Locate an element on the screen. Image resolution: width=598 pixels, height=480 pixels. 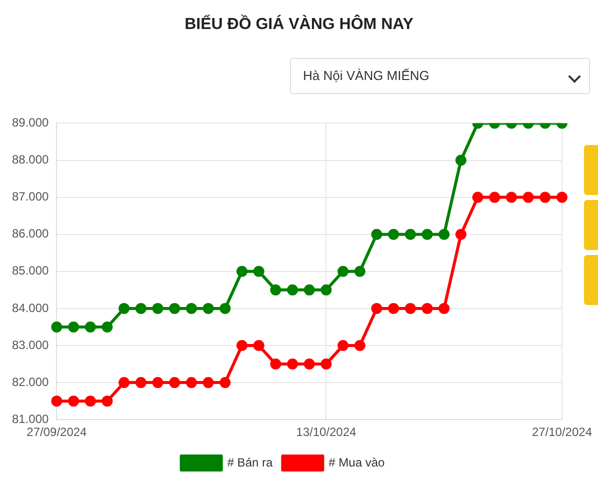
y-tick-label: 84.000 is located at coordinates (31, 307).